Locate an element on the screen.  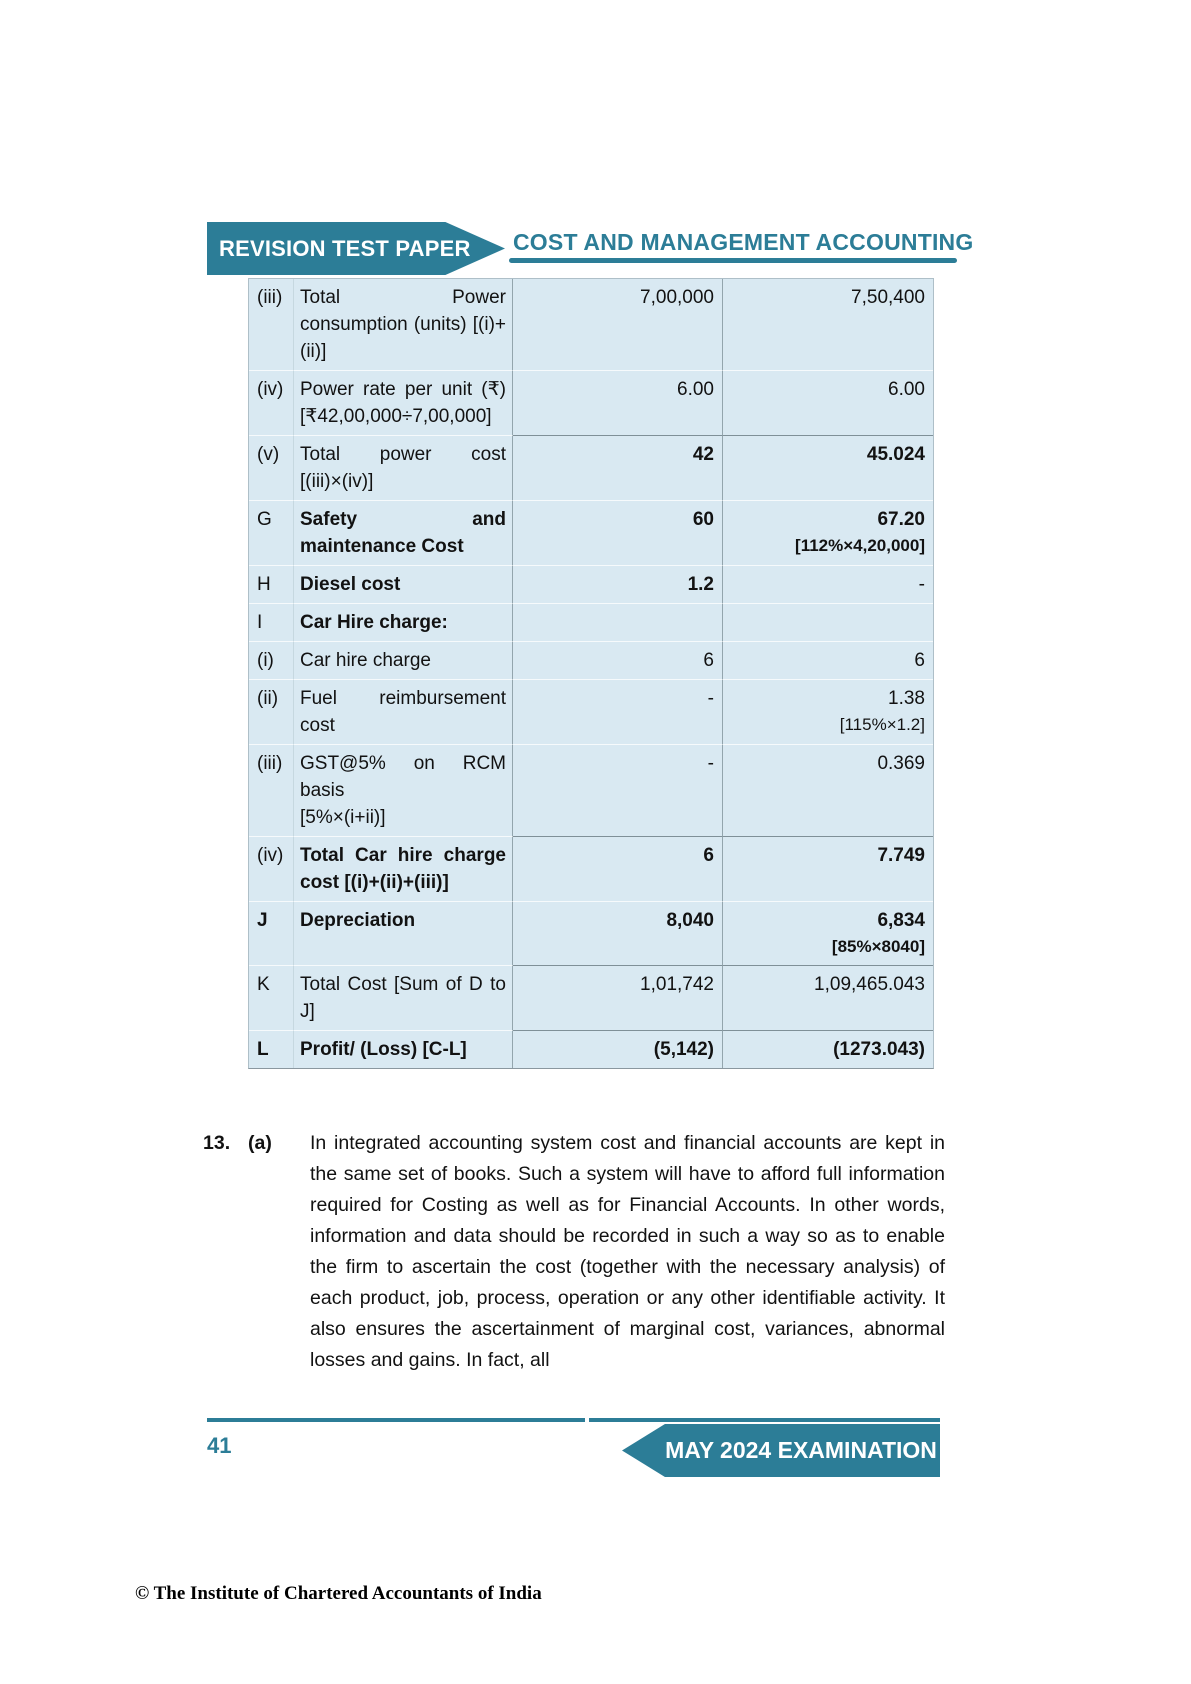
row-value-col1: 42 is located at coordinates (618, 467).